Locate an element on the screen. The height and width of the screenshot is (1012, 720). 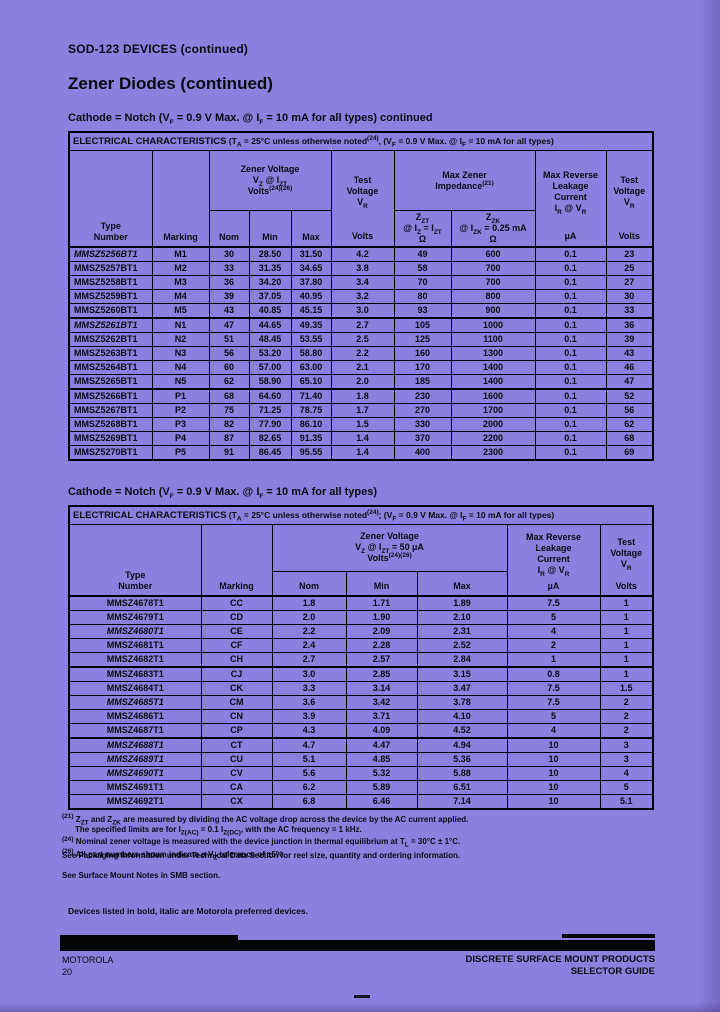
data-cell: 44.65 is located at coordinates (270, 325).